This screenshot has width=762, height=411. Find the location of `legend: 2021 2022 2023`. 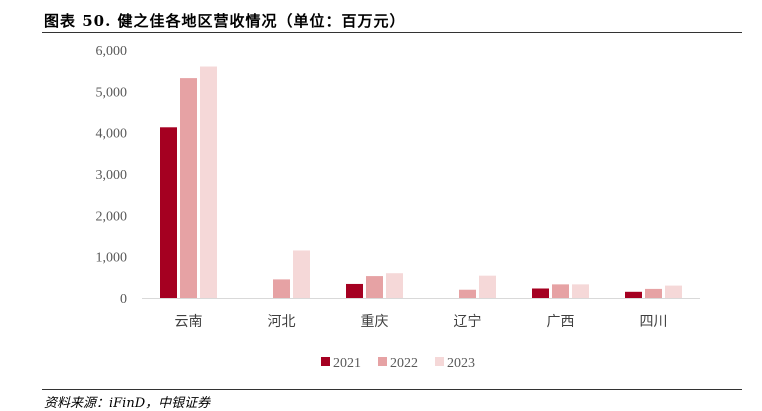

legend: 2021 2022 2023 is located at coordinates (398, 363).